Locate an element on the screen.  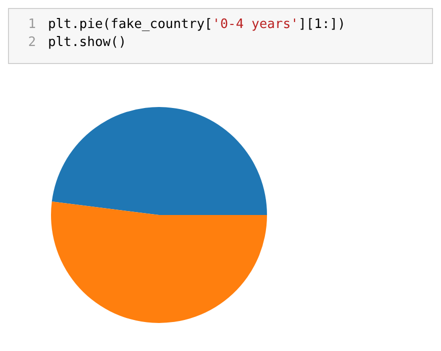
text: 2 is located at coordinates (32, 42).